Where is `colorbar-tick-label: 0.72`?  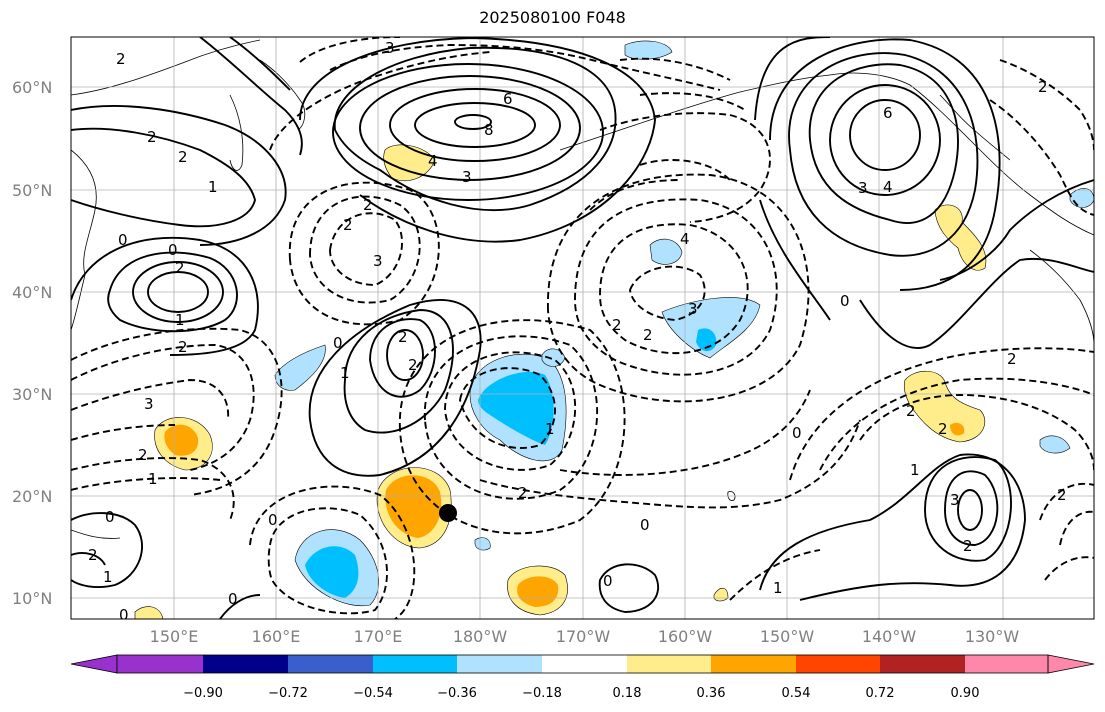
colorbar-tick-label: 0.72 is located at coordinates (880, 693).